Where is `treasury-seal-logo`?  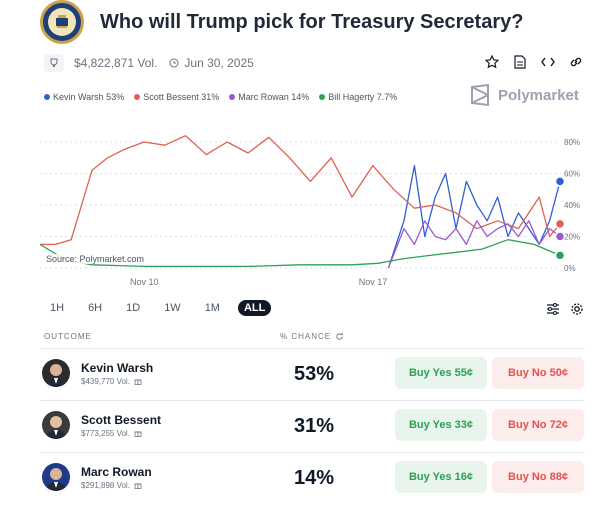 treasury-seal-logo is located at coordinates (62, 22).